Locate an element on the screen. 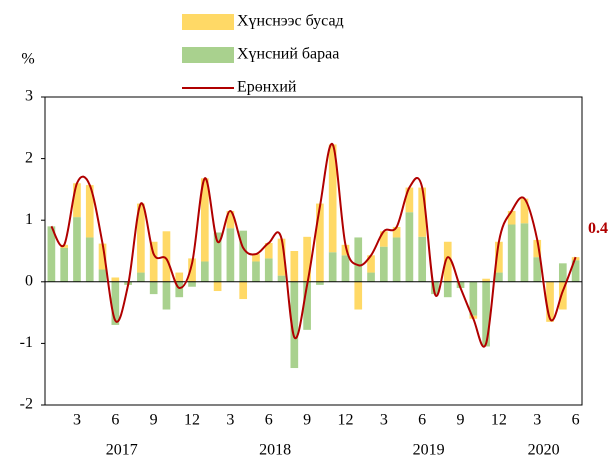 This screenshot has width=614, height=459. y-tick-label: -1 is located at coordinates (26, 342).